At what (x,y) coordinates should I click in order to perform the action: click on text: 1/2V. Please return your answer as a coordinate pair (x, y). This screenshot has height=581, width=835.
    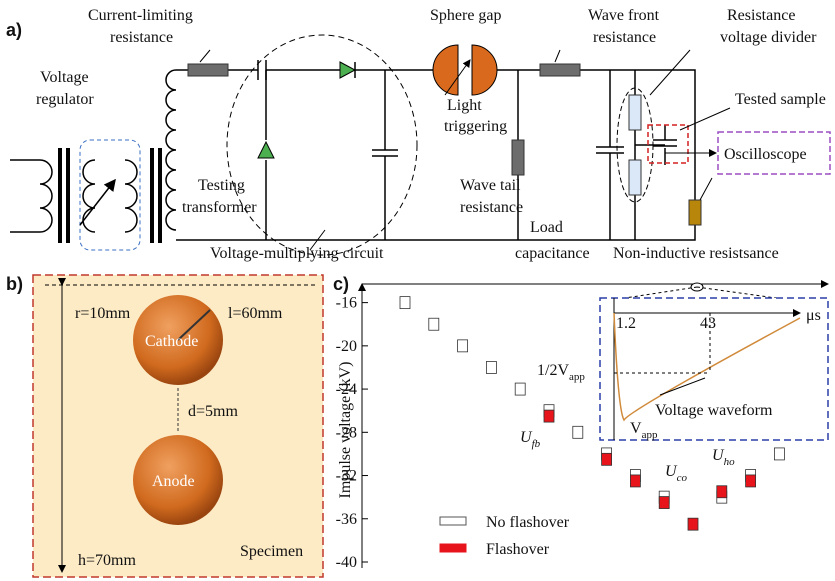
    Looking at the image, I should click on (553, 370).